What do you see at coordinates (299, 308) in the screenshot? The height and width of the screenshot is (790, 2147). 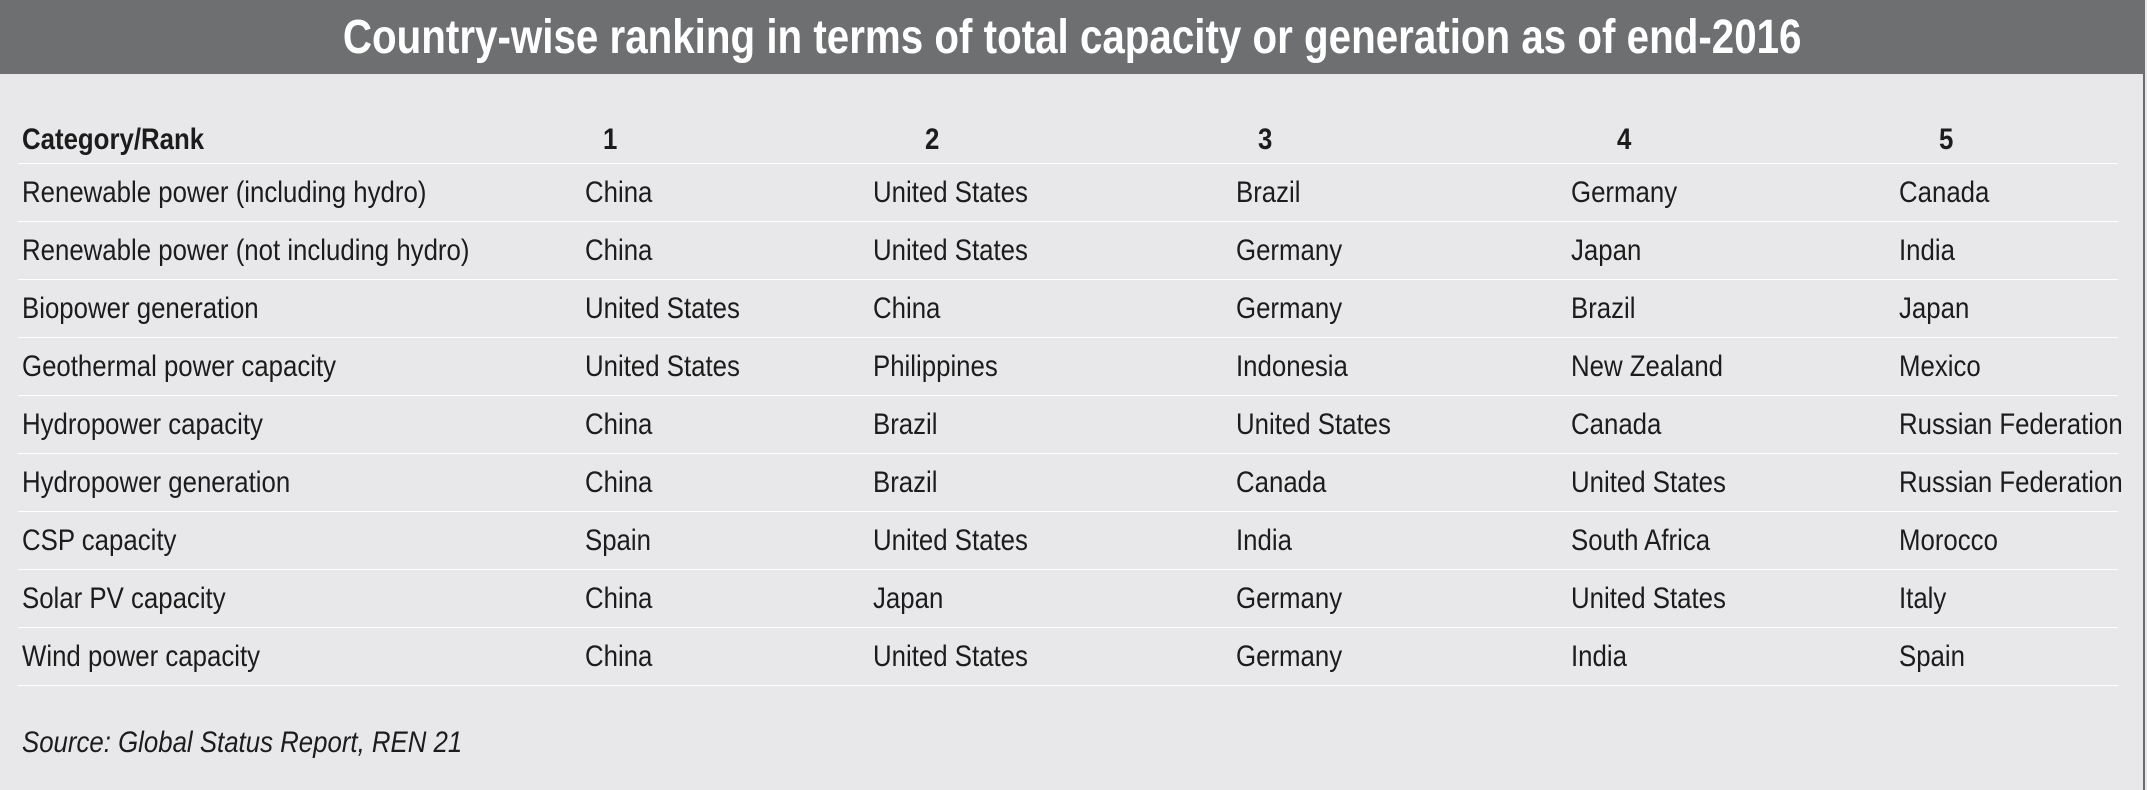 I see `row-category: Biopower generation` at bounding box center [299, 308].